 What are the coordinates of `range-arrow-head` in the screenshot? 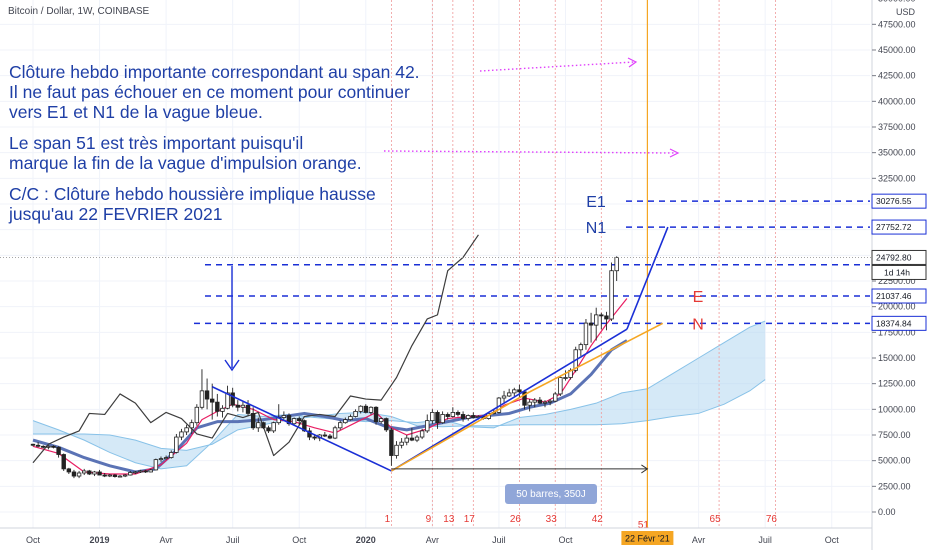 It's located at (645, 469).